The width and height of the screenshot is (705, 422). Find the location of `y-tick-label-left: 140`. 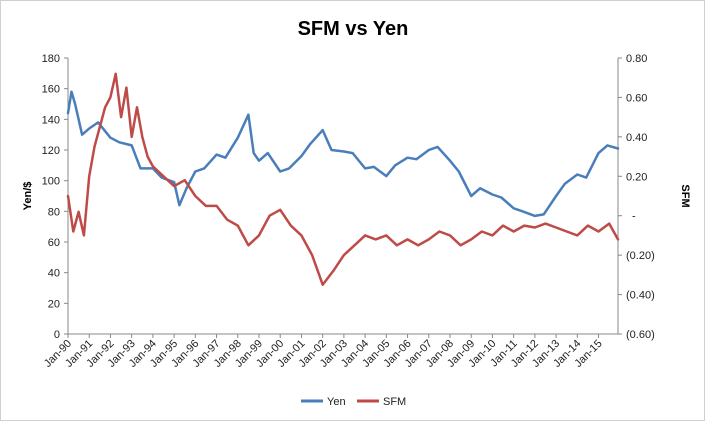

y-tick-label-left: 140 is located at coordinates (51, 120).